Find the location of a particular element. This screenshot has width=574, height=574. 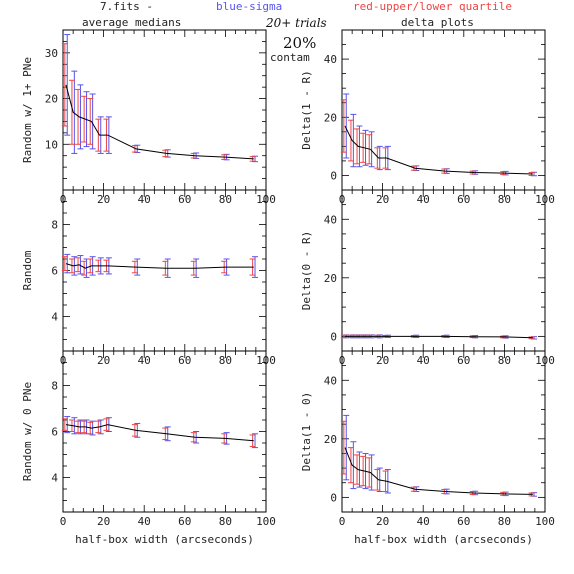

trials-label: 20+ trials is located at coordinates (296, 23).